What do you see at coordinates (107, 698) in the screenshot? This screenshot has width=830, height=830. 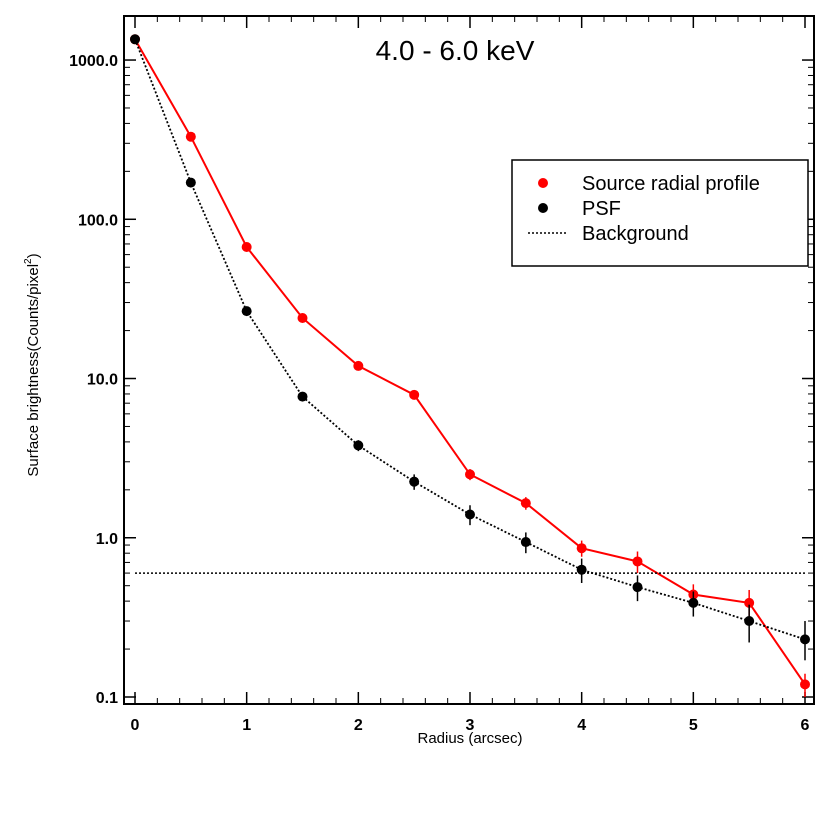 I see `y-tick-label: 0.1` at bounding box center [107, 698].